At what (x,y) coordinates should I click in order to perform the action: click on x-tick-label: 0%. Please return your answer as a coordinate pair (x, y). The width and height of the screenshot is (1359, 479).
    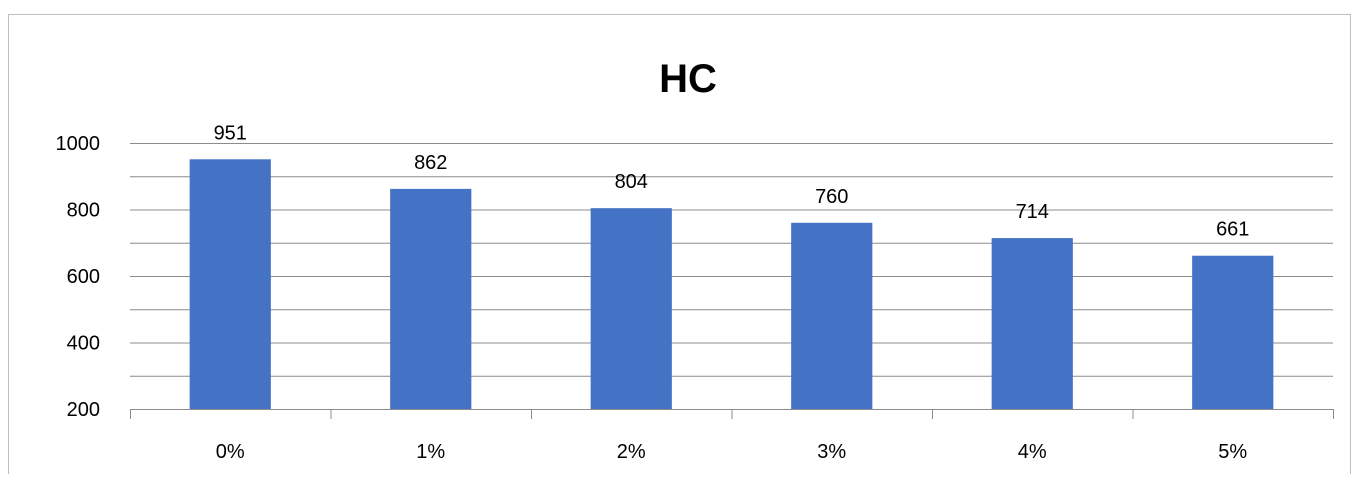
    Looking at the image, I should click on (230, 452).